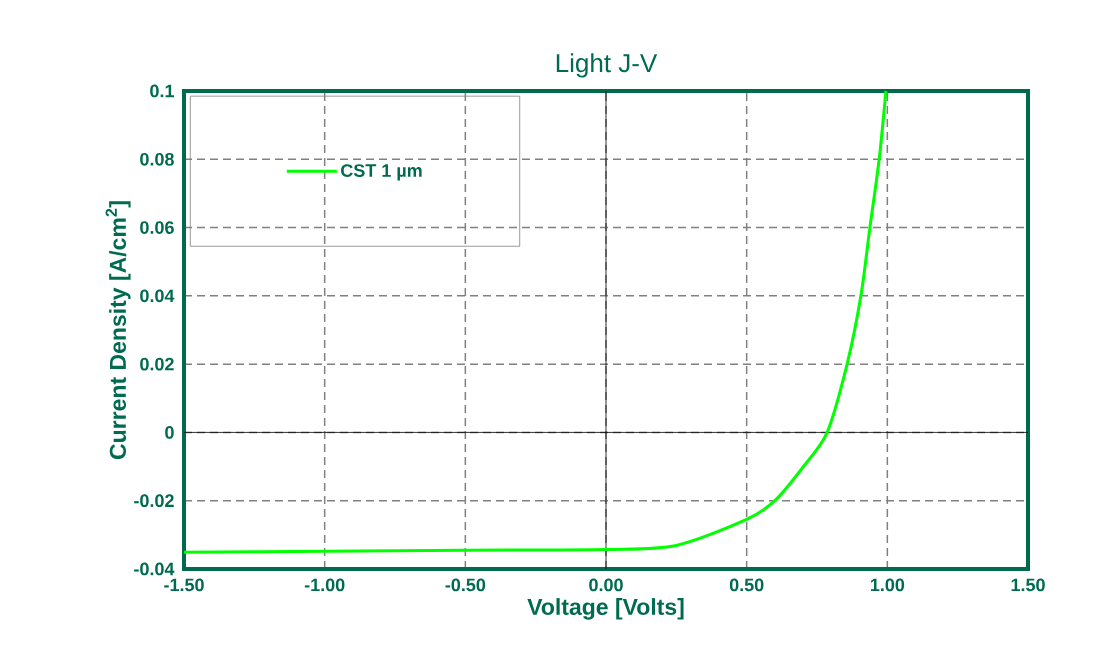 The image size is (1099, 663). Describe the element at coordinates (157, 159) in the screenshot. I see `y-tick-label: 0.08` at that location.